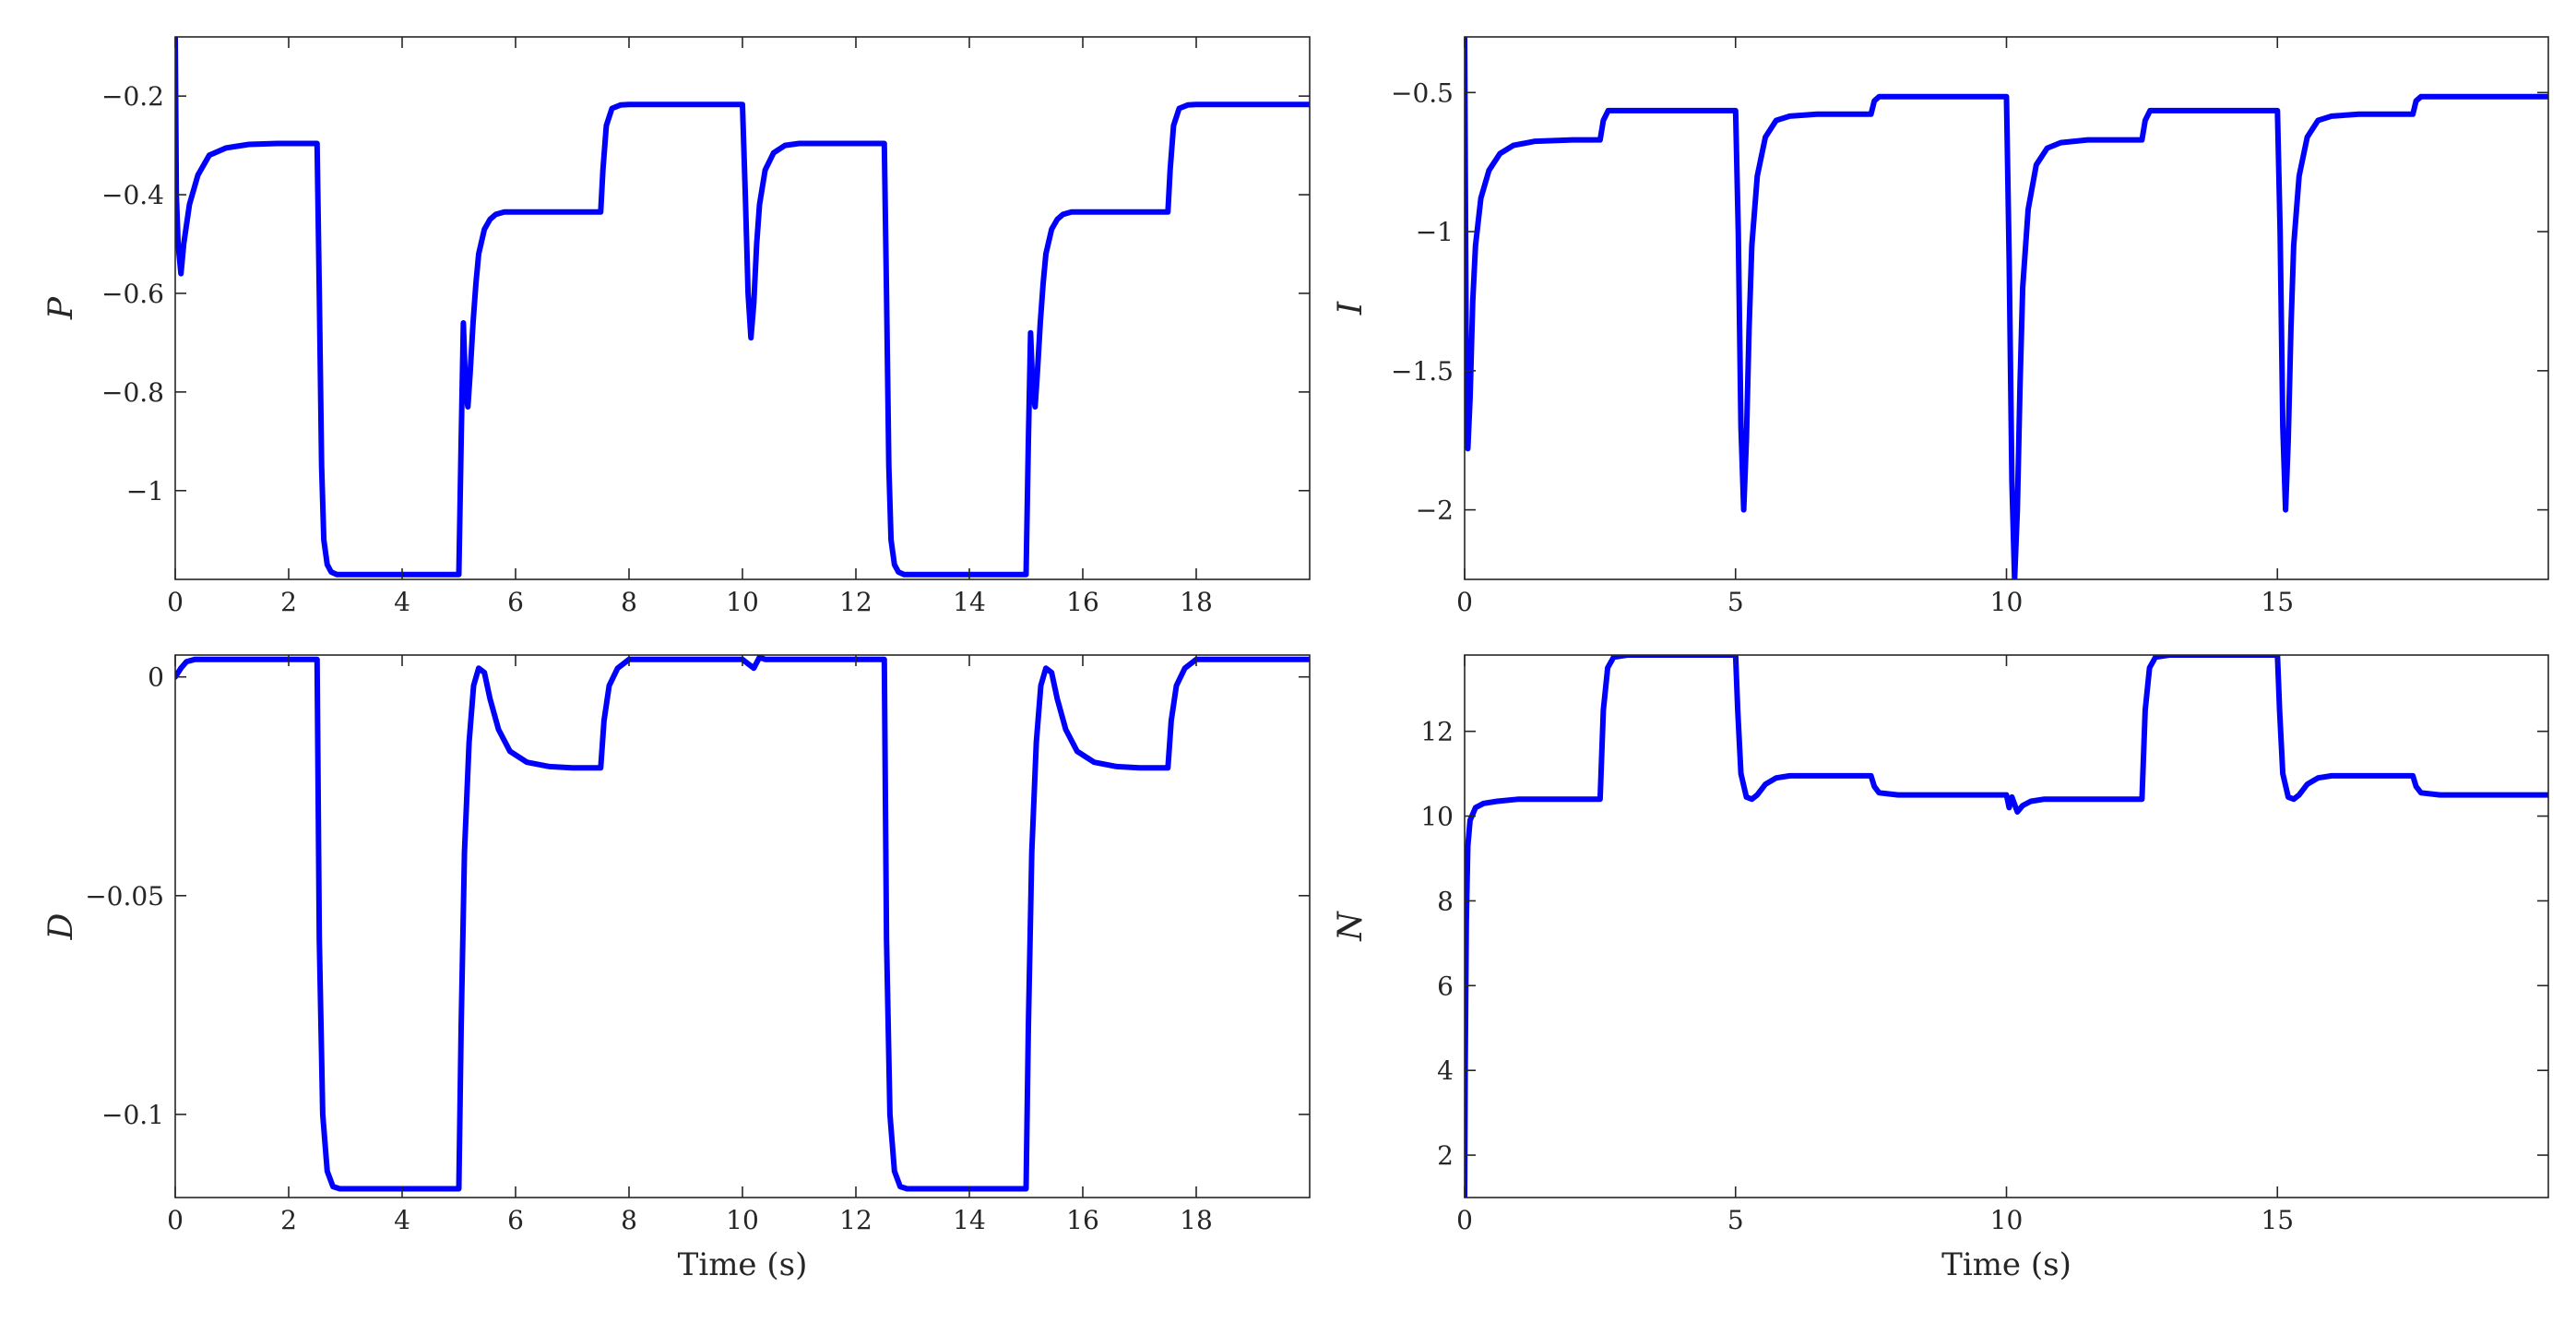  Describe the element at coordinates (132, 1115) in the screenshot. I see `y-tick-label: −0.1` at that location.